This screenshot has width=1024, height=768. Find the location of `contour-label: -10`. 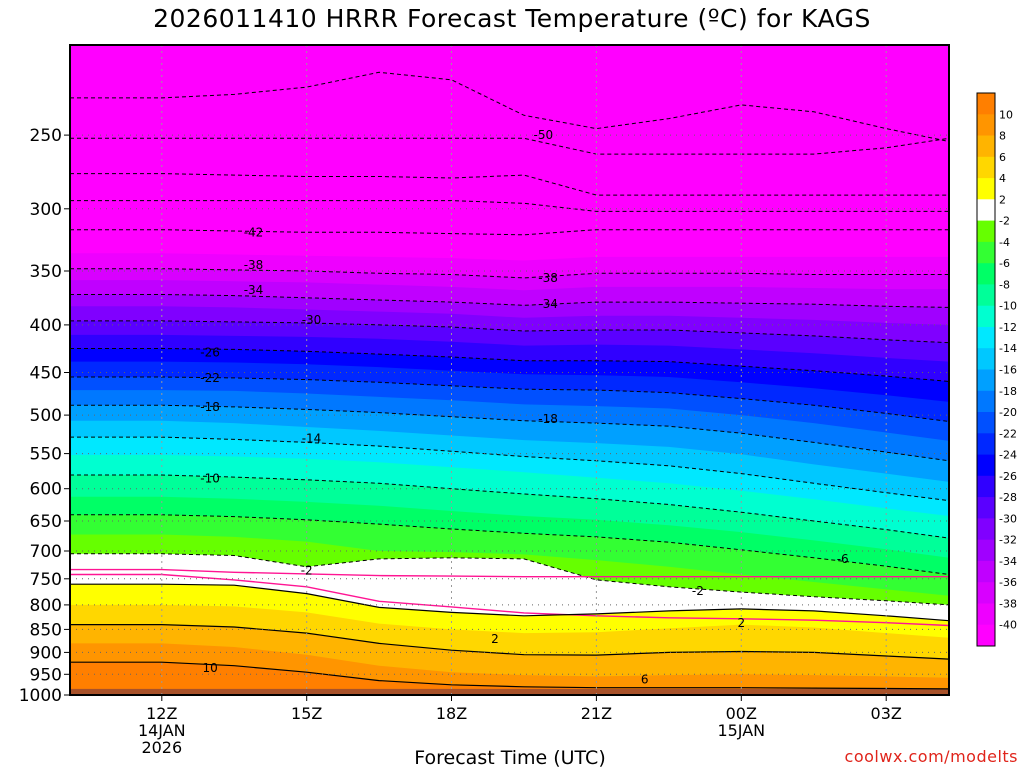

contour-label: -10 is located at coordinates (210, 479).